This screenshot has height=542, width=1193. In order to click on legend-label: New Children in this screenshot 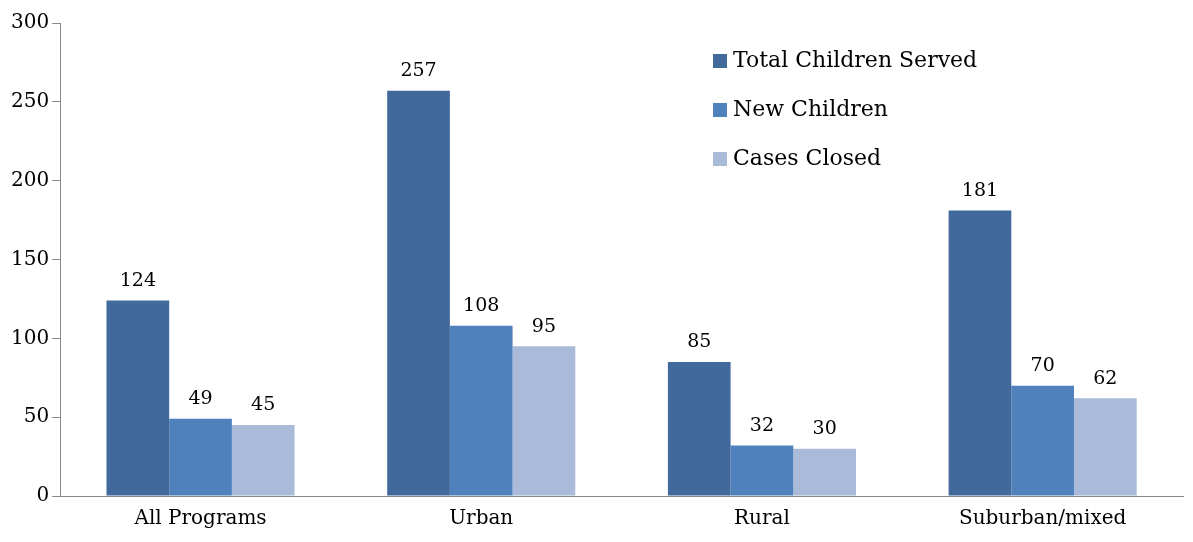, I will do `click(810, 108)`.